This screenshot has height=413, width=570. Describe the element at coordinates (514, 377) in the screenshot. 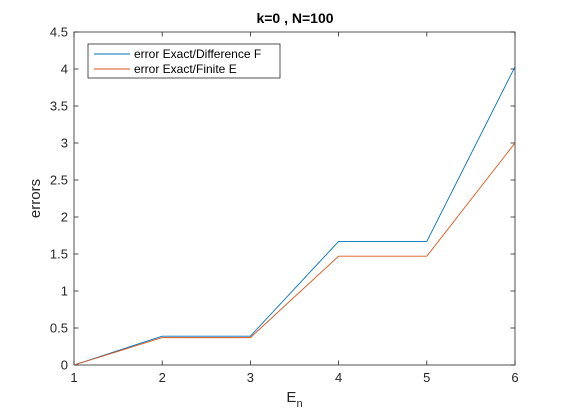

I see `x-tick-label: 6` at that location.